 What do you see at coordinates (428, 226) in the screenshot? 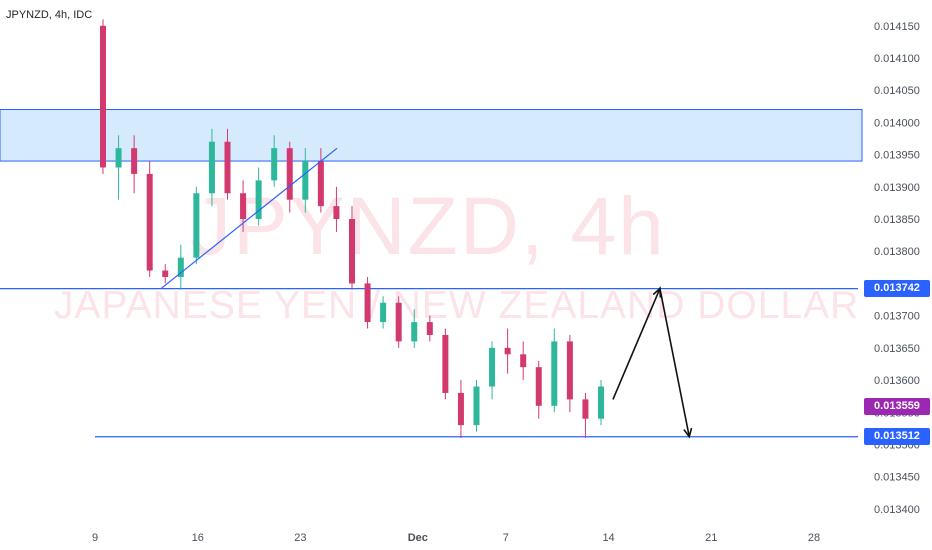
I see `watermark-symbol: JPYNZD, 4h` at bounding box center [428, 226].